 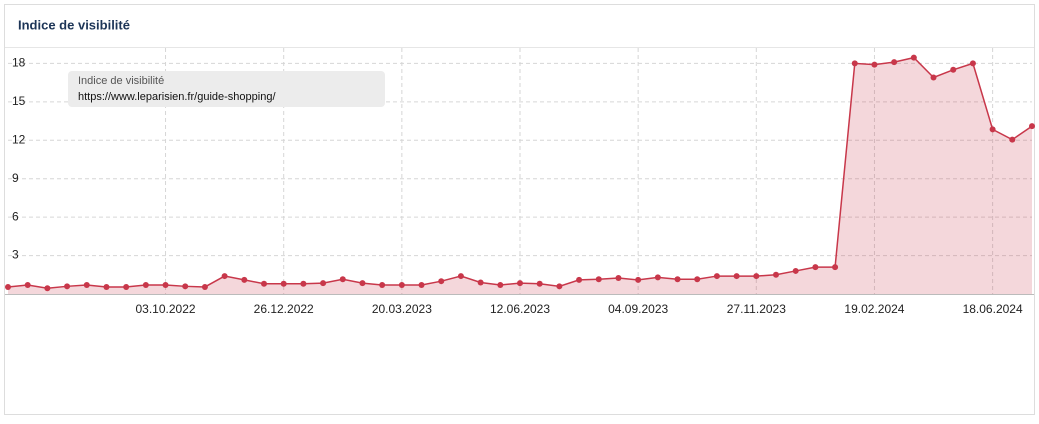 What do you see at coordinates (19, 139) in the screenshot?
I see `y-tick-label: 12` at bounding box center [19, 139].